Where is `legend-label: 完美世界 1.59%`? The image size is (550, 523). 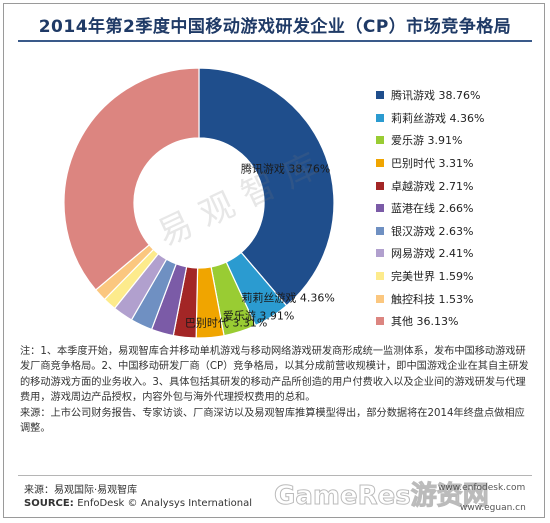 legend-label: 完美世界 1.59% is located at coordinates (432, 277).